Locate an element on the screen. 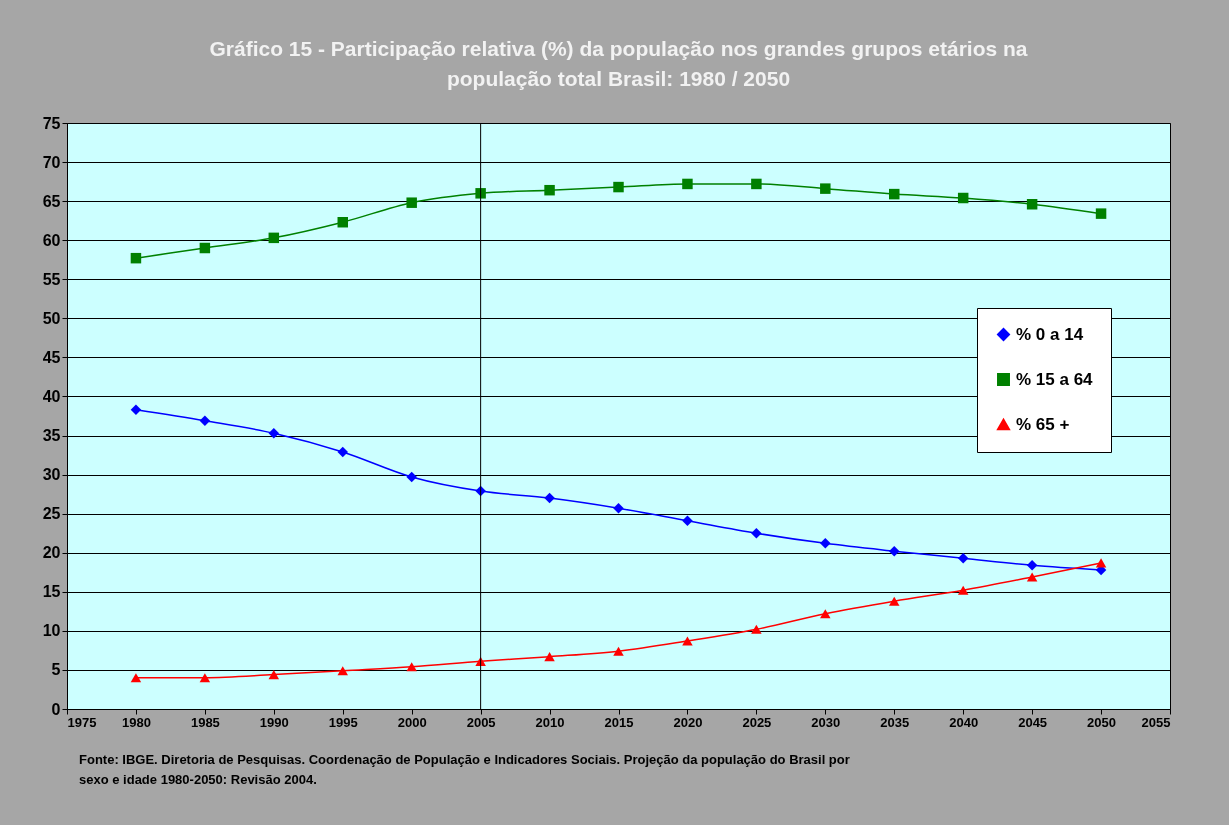 Image resolution: width=1229 pixels, height=825 pixels. x-tick-label: 1980 is located at coordinates (136, 722).